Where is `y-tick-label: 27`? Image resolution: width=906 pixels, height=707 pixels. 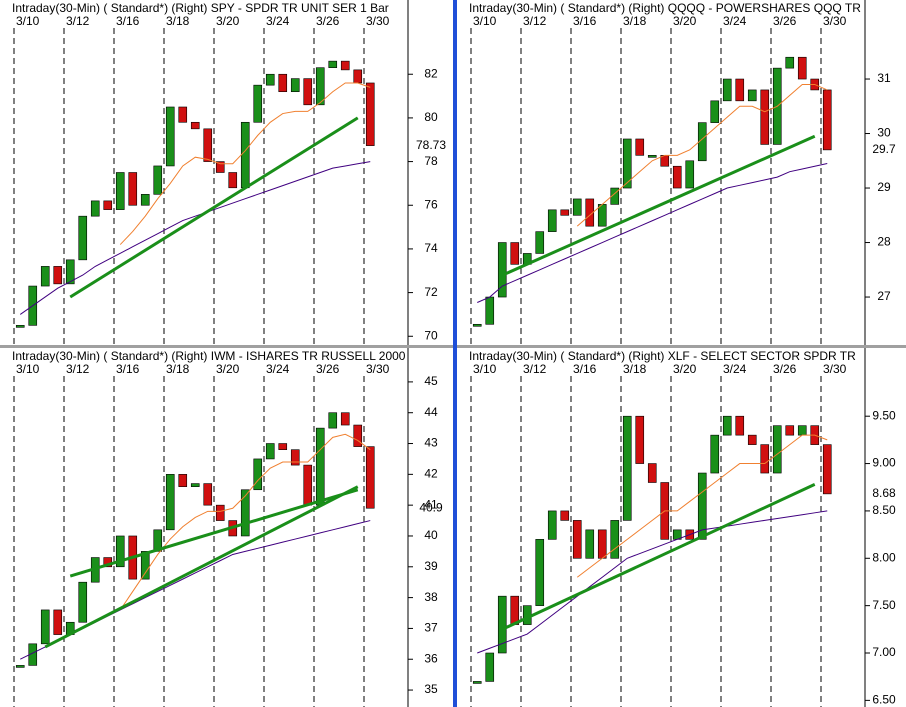 y-tick-label: 27 is located at coordinates (884, 296).